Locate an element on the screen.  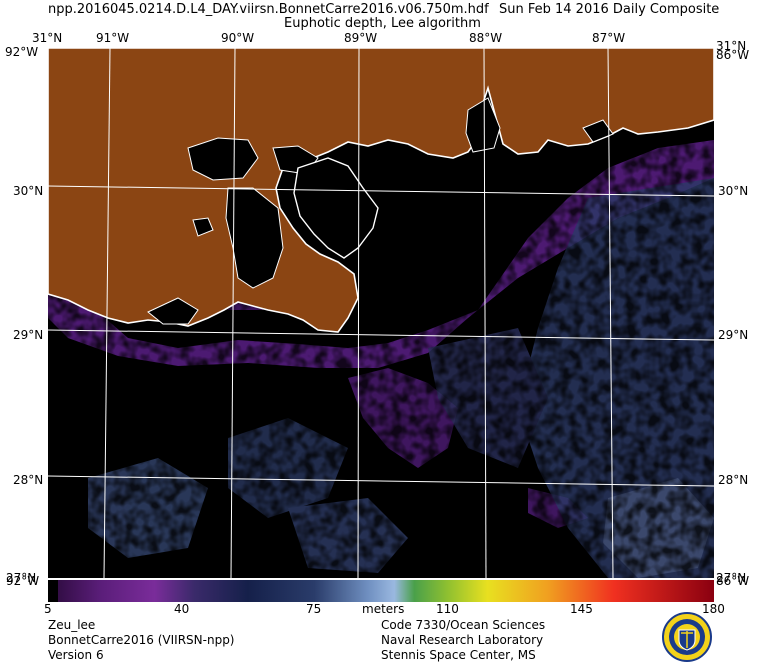
colorbar-tick-145: 145 is located at coordinates (581, 609).